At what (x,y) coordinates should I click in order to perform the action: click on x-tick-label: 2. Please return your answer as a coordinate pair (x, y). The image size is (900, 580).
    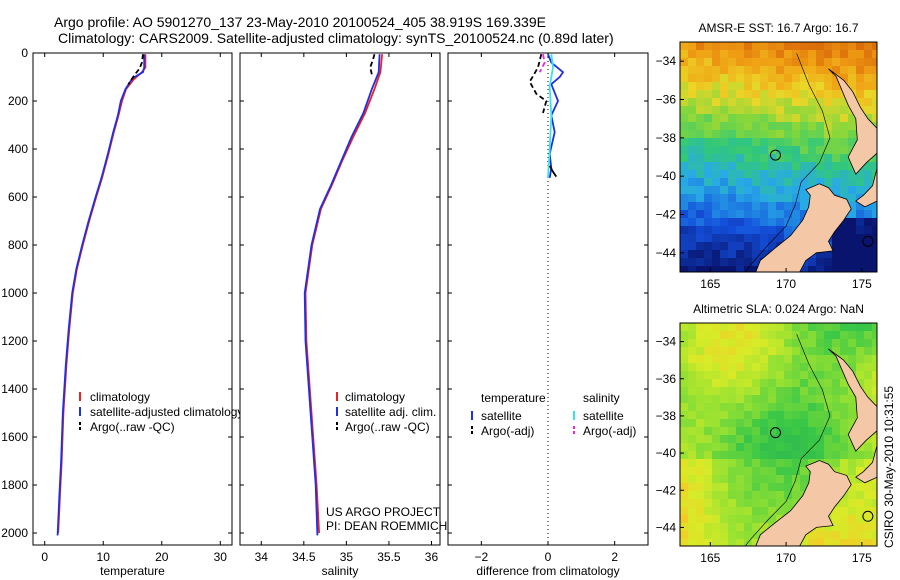
    Looking at the image, I should click on (614, 557).